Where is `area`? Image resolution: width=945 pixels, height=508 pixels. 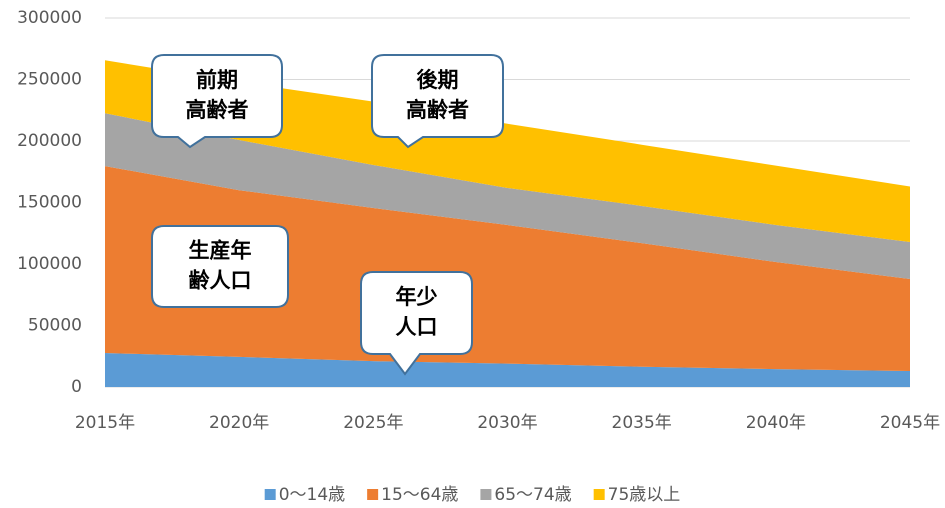
area is located at coordinates (507, 370).